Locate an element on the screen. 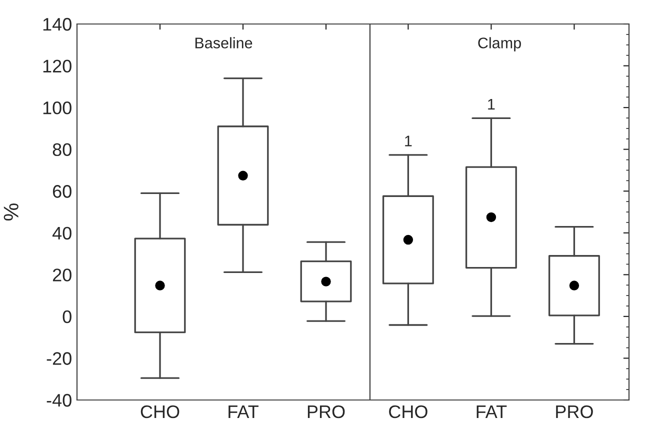  y-tick-label: 140 is located at coordinates (57, 24).